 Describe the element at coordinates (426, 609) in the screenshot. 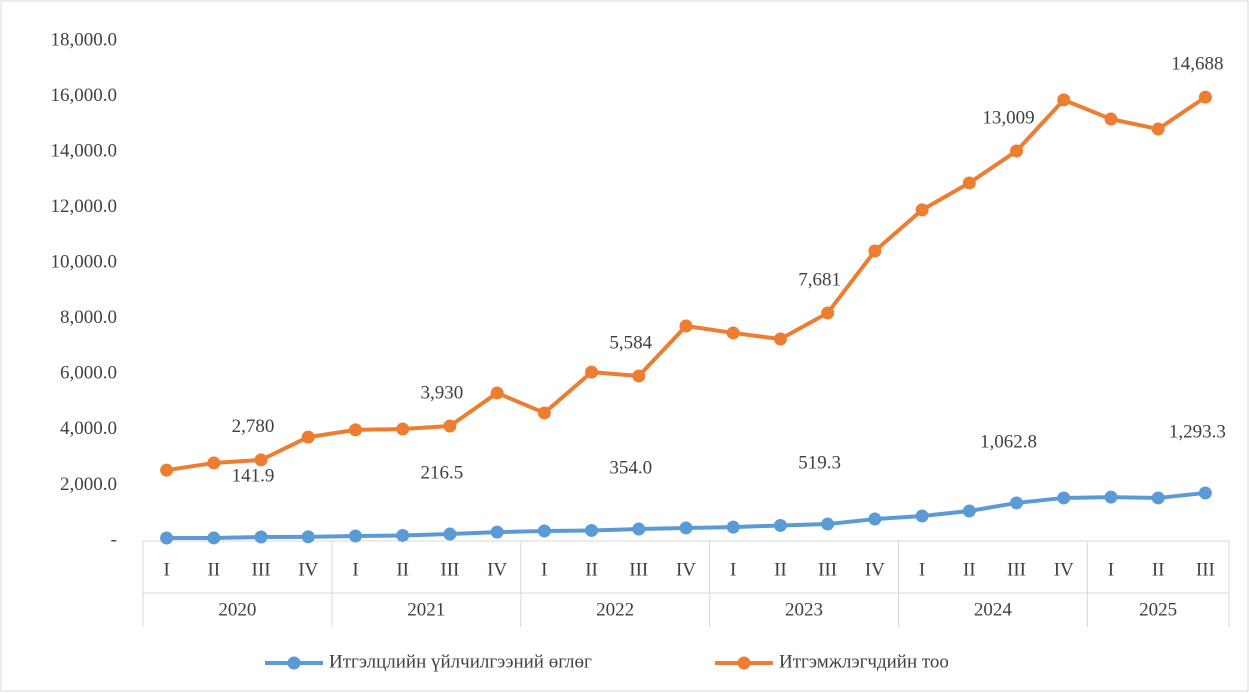

I see `group-label: 2021` at that location.